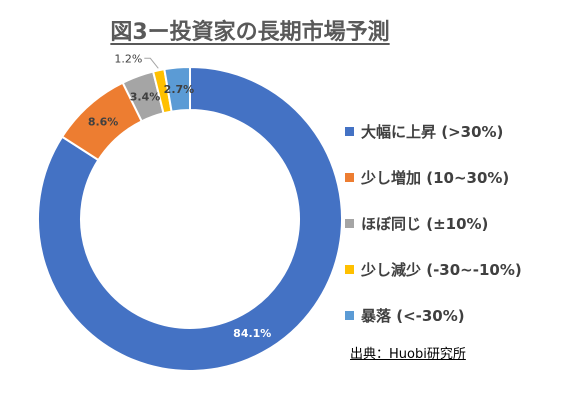  I want to click on data-label-2: 8.6%, so click(103, 122).